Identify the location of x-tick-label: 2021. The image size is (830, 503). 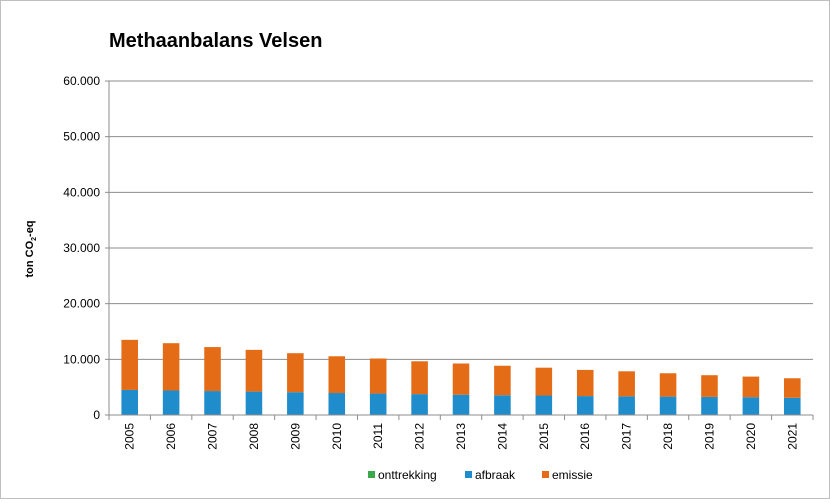
(792, 436).